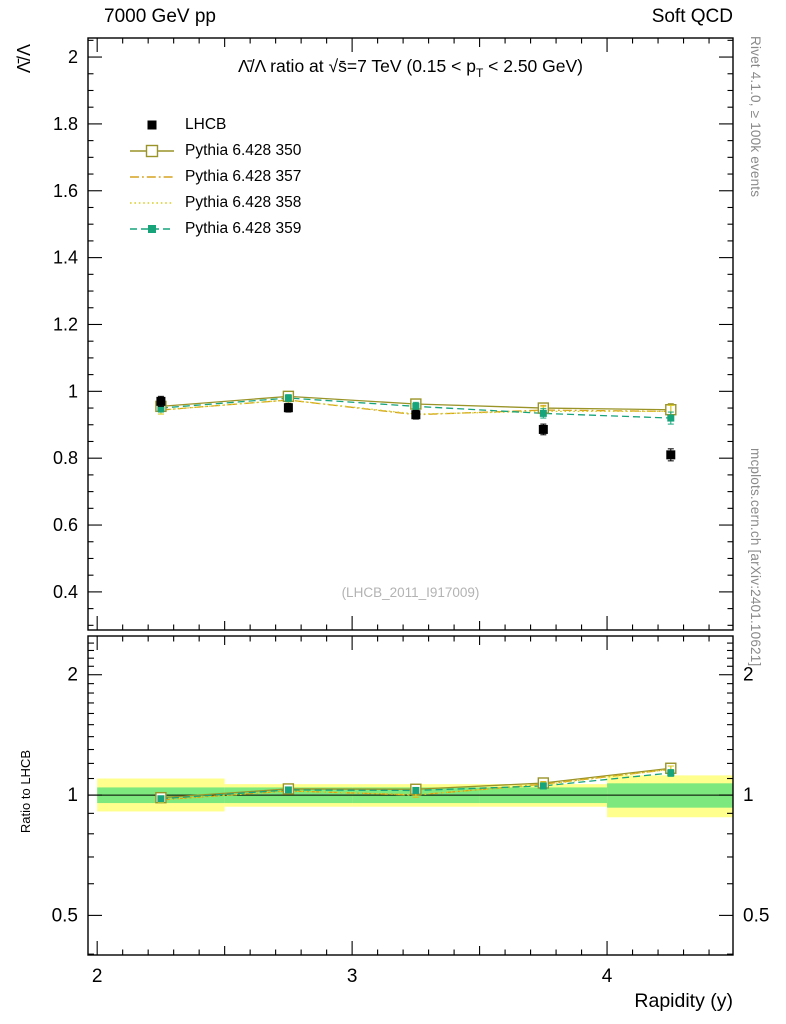 This screenshot has height=1024, width=786. Describe the element at coordinates (755, 117) in the screenshot. I see `rivet-version-label: Rivet 4.1.0, ≥ 100k events` at that location.